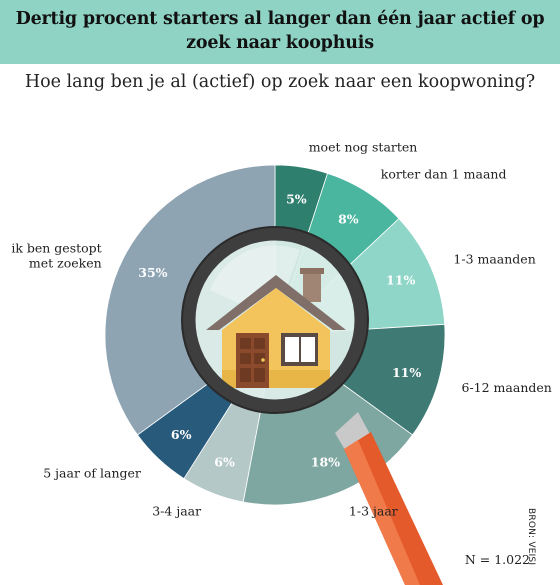  Describe the element at coordinates (152, 272) in the screenshot. I see `value-label-ik-ben-gestopt-met-zoeken: 35%` at that location.